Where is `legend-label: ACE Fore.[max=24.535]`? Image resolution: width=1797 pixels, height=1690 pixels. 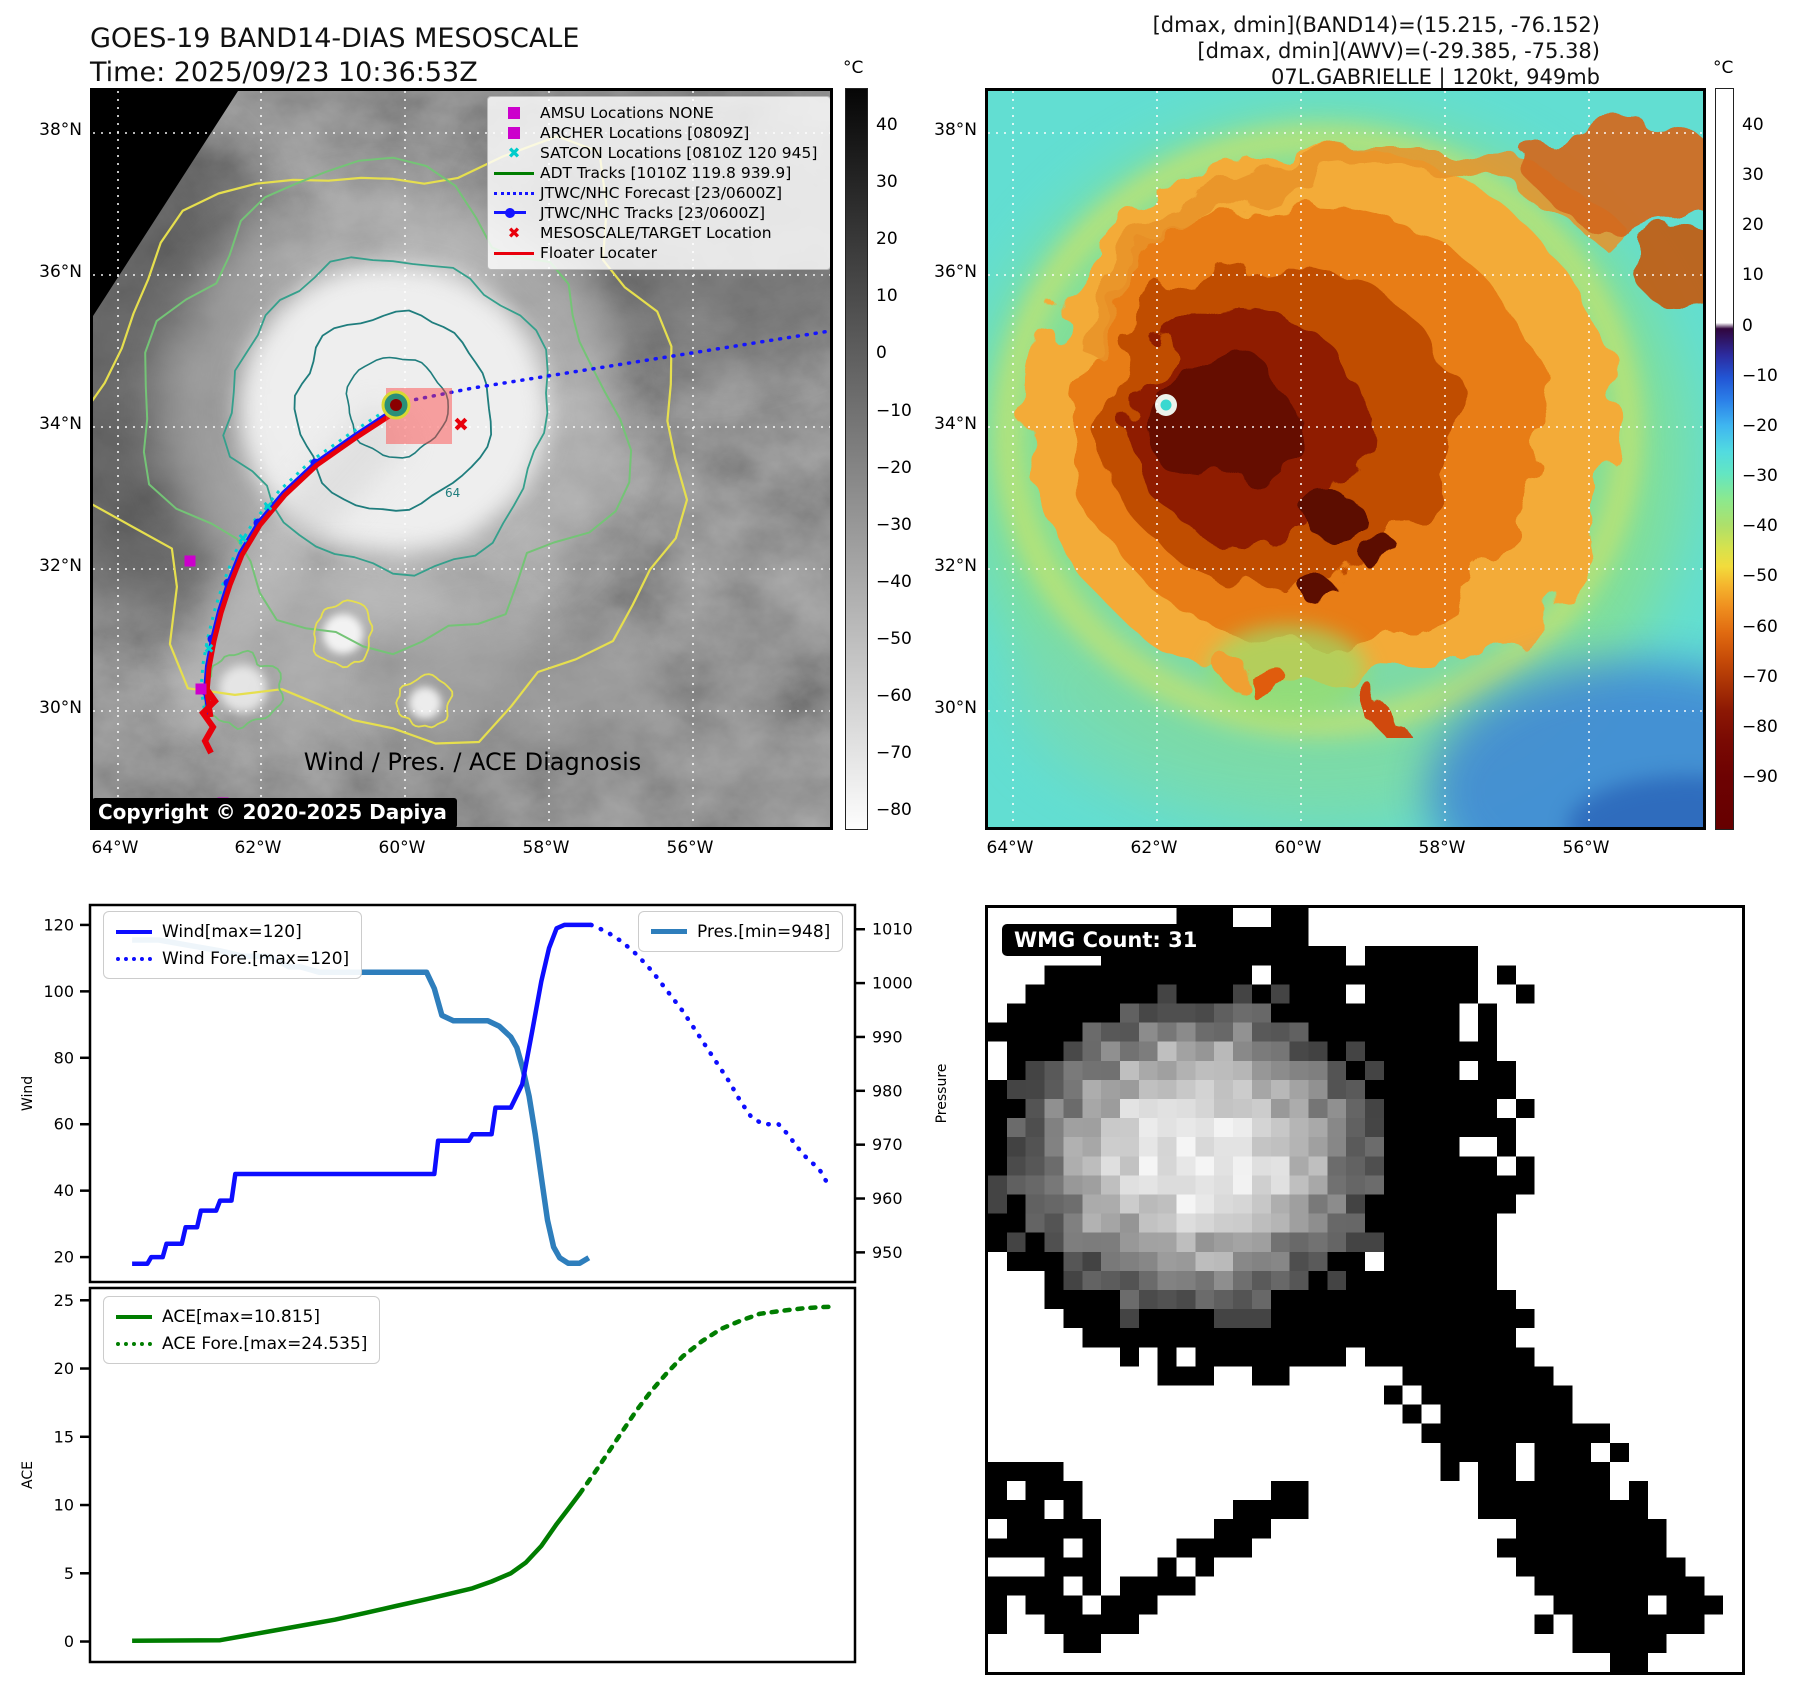
legend-label: ACE Fore.[max=24.535] is located at coordinates (265, 1343).